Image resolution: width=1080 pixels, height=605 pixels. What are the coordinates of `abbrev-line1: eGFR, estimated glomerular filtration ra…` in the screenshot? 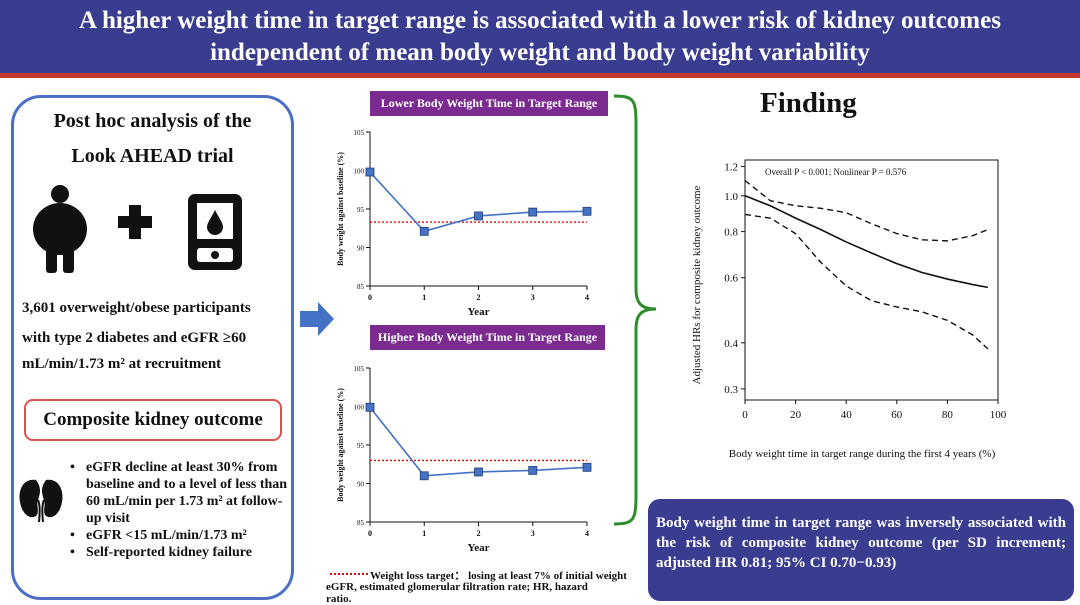 It's located at (457, 587).